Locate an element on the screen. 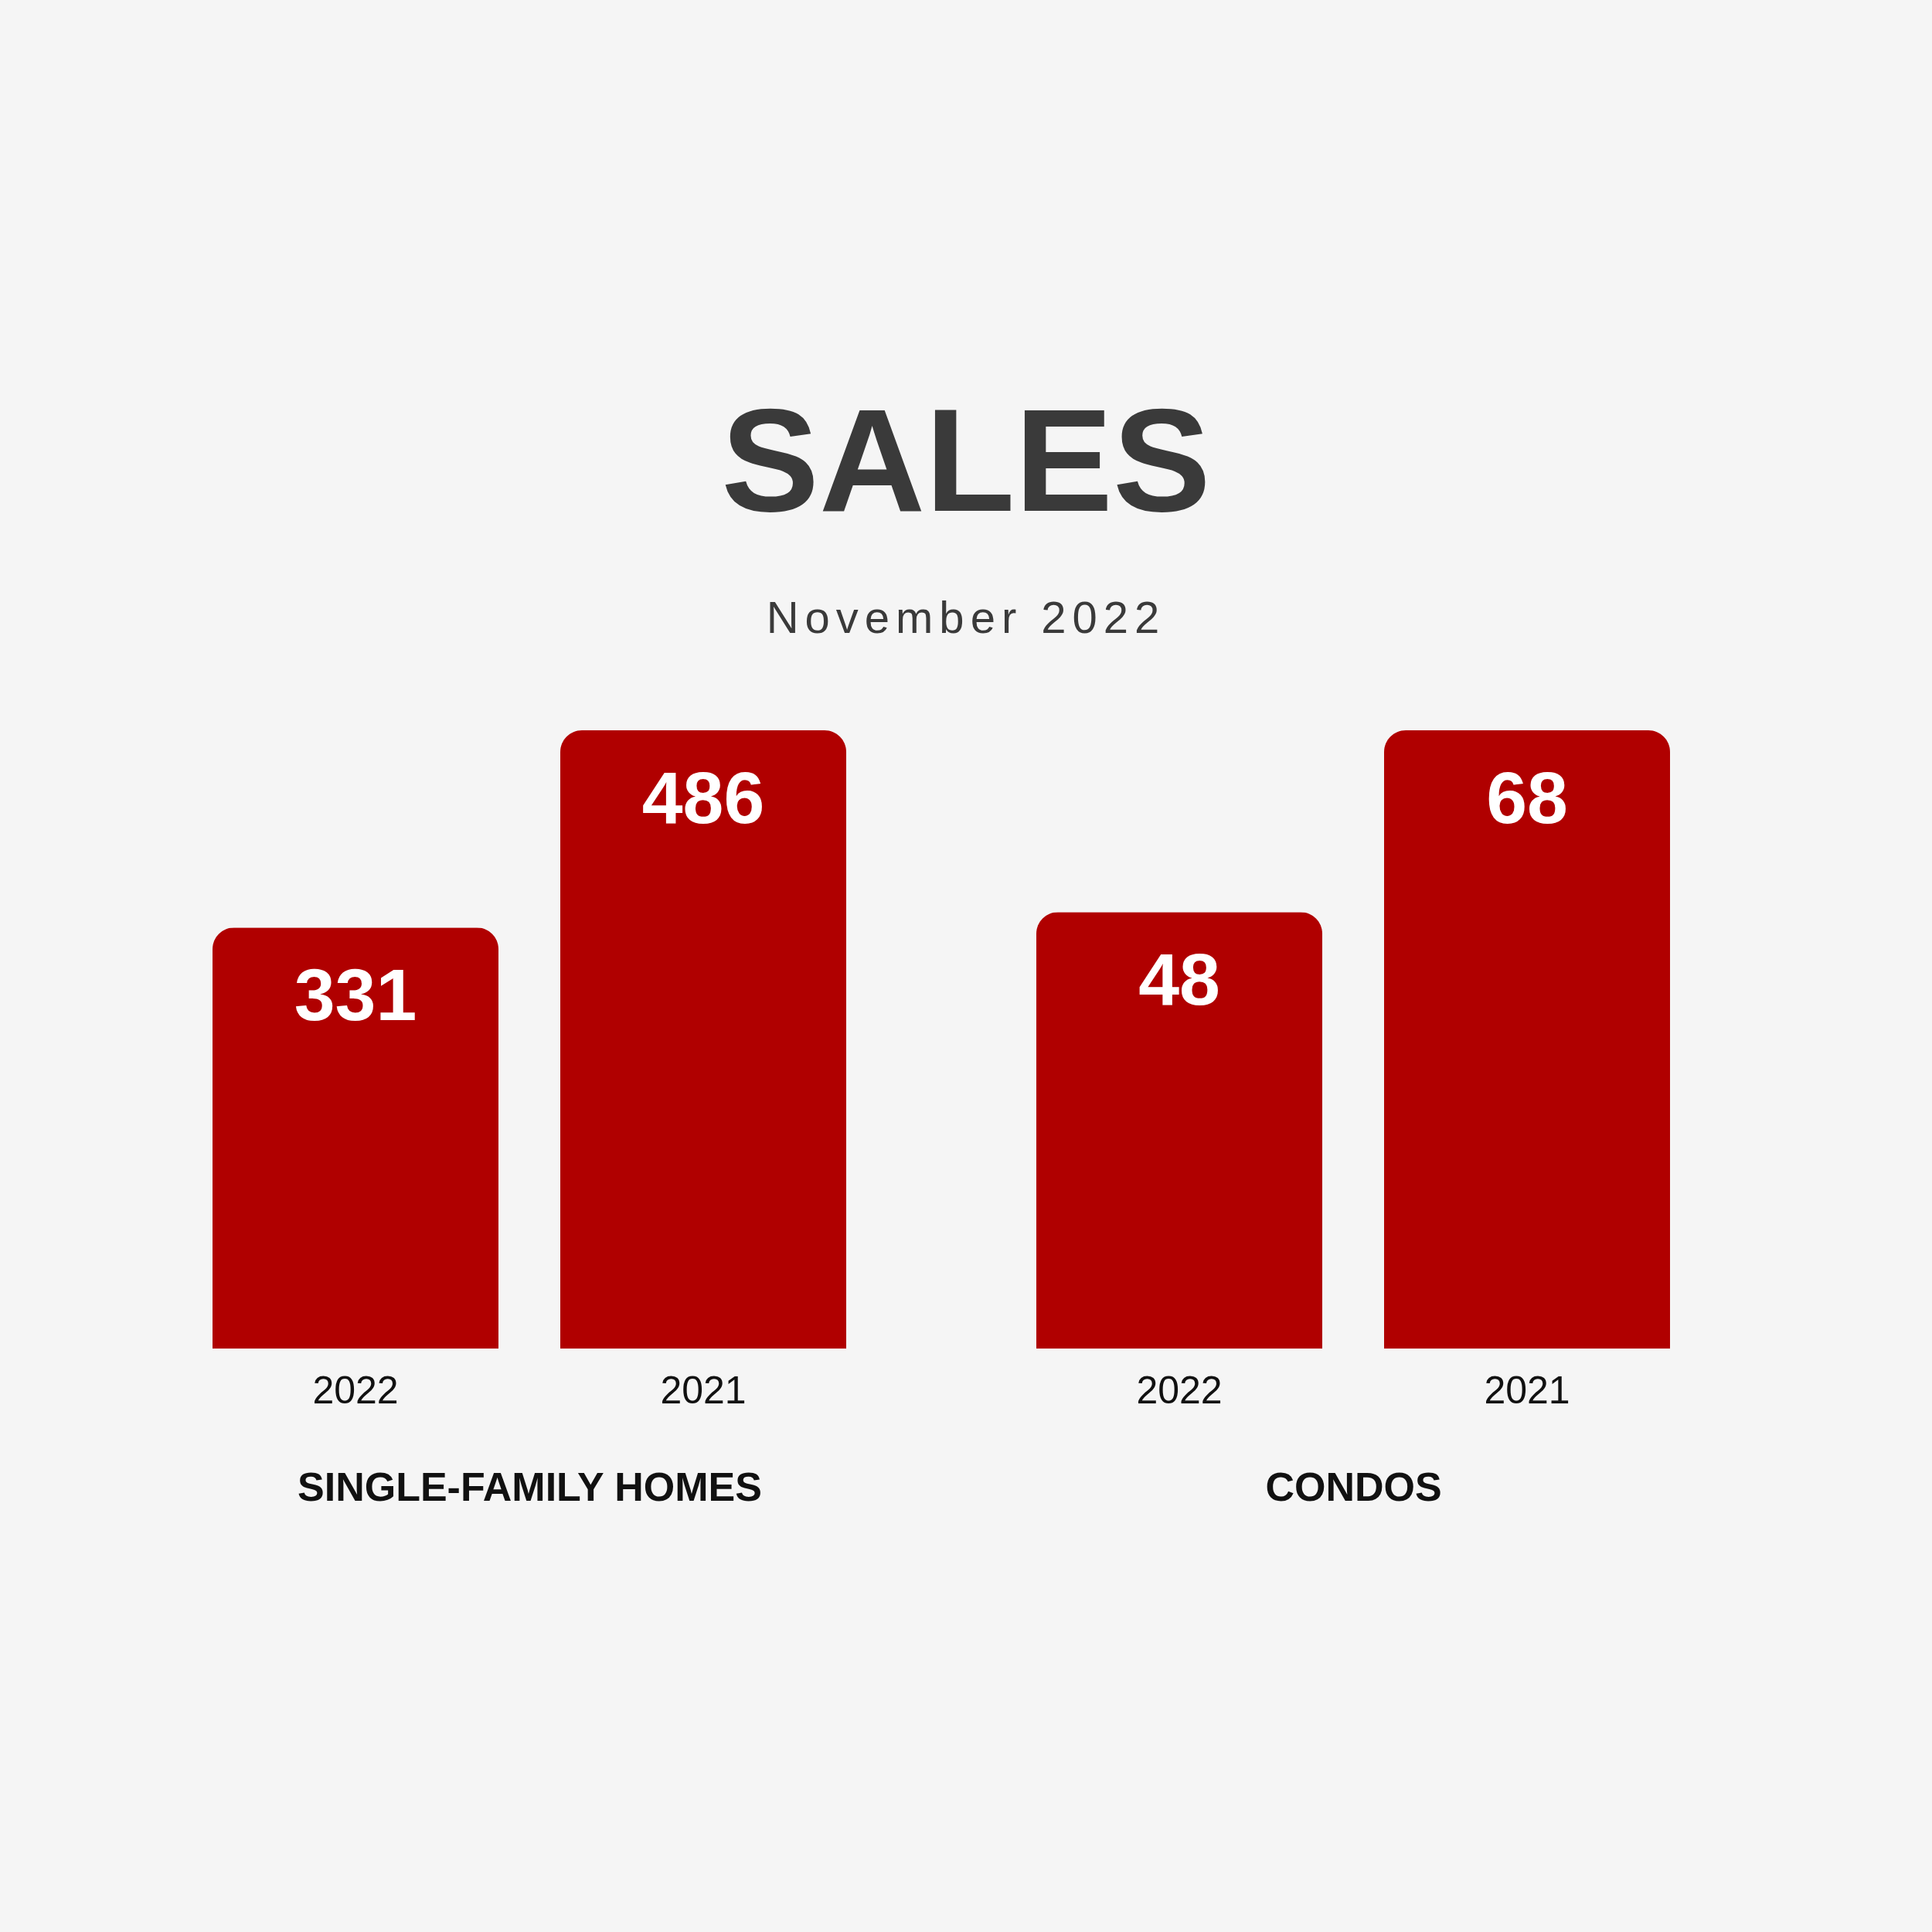 The height and width of the screenshot is (1932, 1932). data-label: 486 is located at coordinates (703, 798).